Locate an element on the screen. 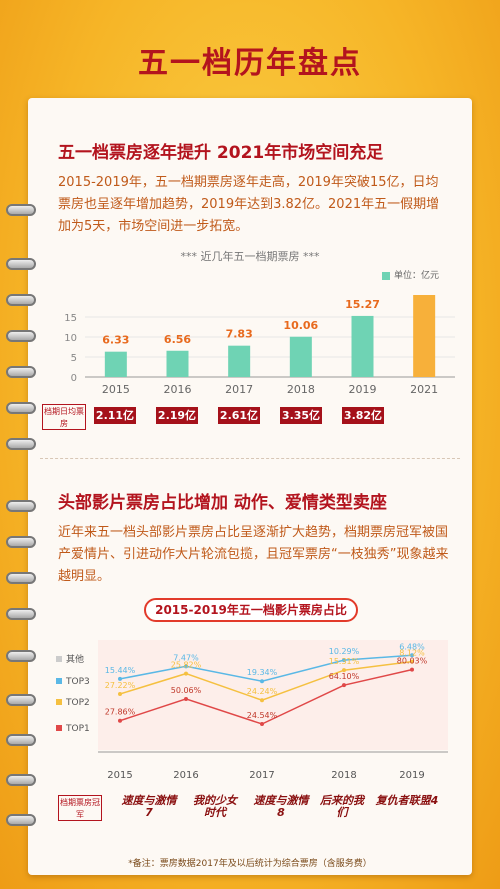  champion-film-title: 复仇者联盟4 is located at coordinates (407, 800).